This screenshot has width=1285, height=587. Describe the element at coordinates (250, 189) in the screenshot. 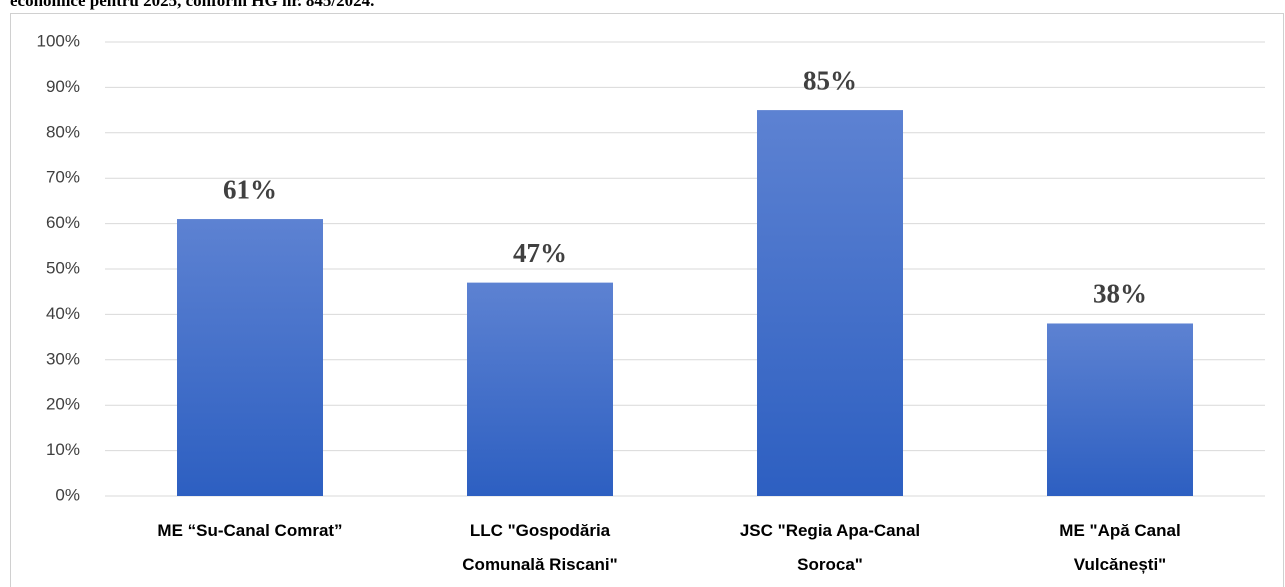

I see `value-label: 61%` at that location.